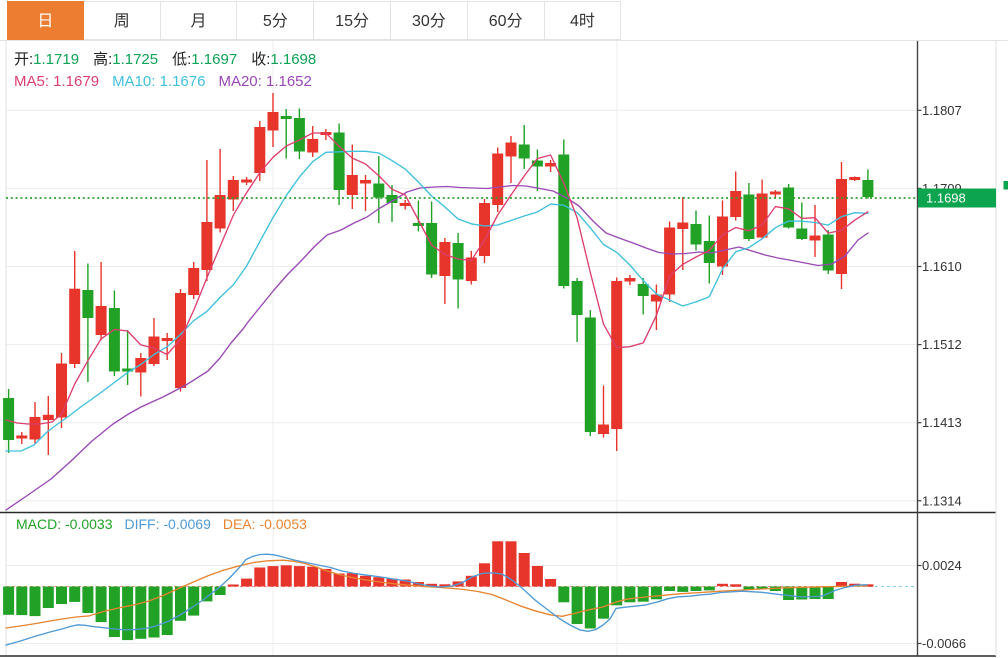 This screenshot has width=1008, height=658. Describe the element at coordinates (942, 266) in the screenshot. I see `svg-text: 1.1610` at that location.